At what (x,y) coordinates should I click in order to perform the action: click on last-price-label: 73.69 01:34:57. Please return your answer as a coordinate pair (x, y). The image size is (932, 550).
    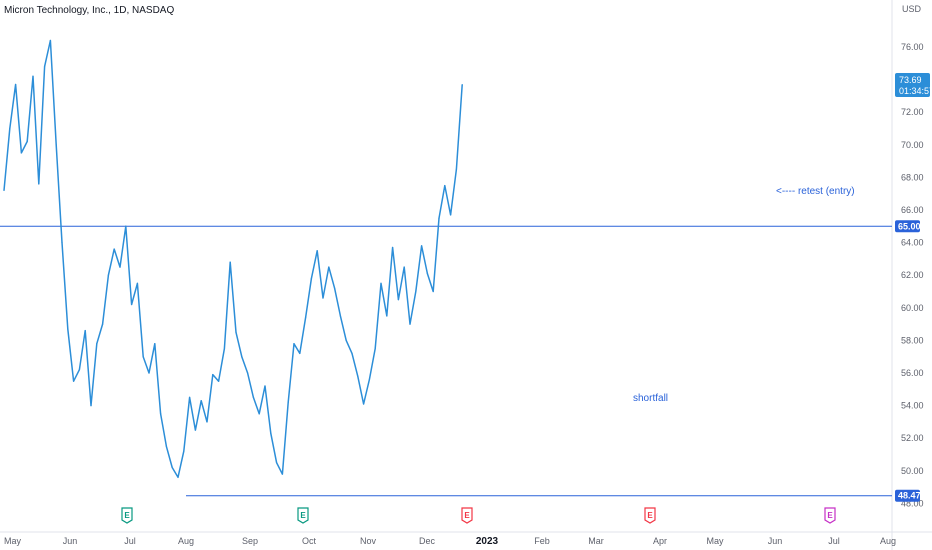
    Looking at the image, I should click on (913, 85).